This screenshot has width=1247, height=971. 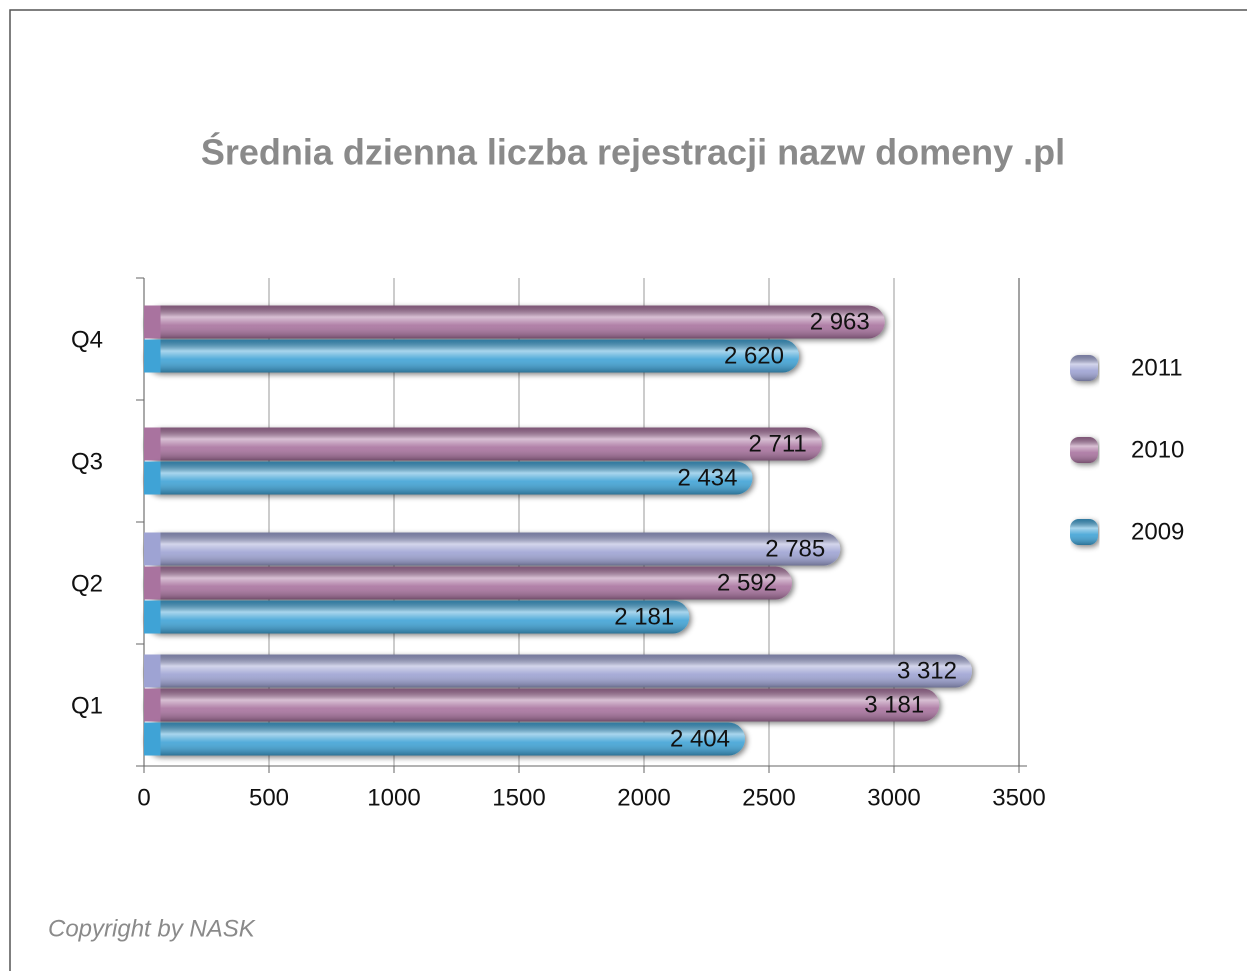 What do you see at coordinates (1157, 449) in the screenshot?
I see `legend-label: 2010` at bounding box center [1157, 449].